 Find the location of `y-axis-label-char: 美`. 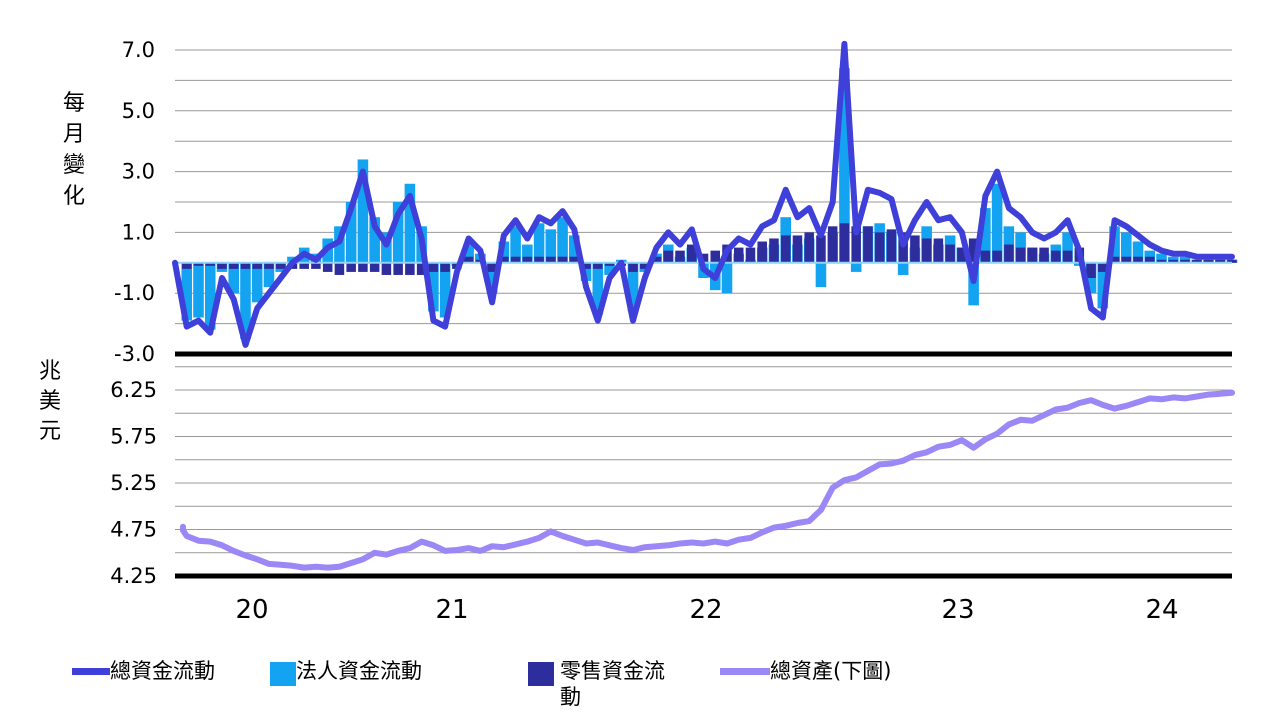

y-axis-label-char: 美 is located at coordinates (50, 401).